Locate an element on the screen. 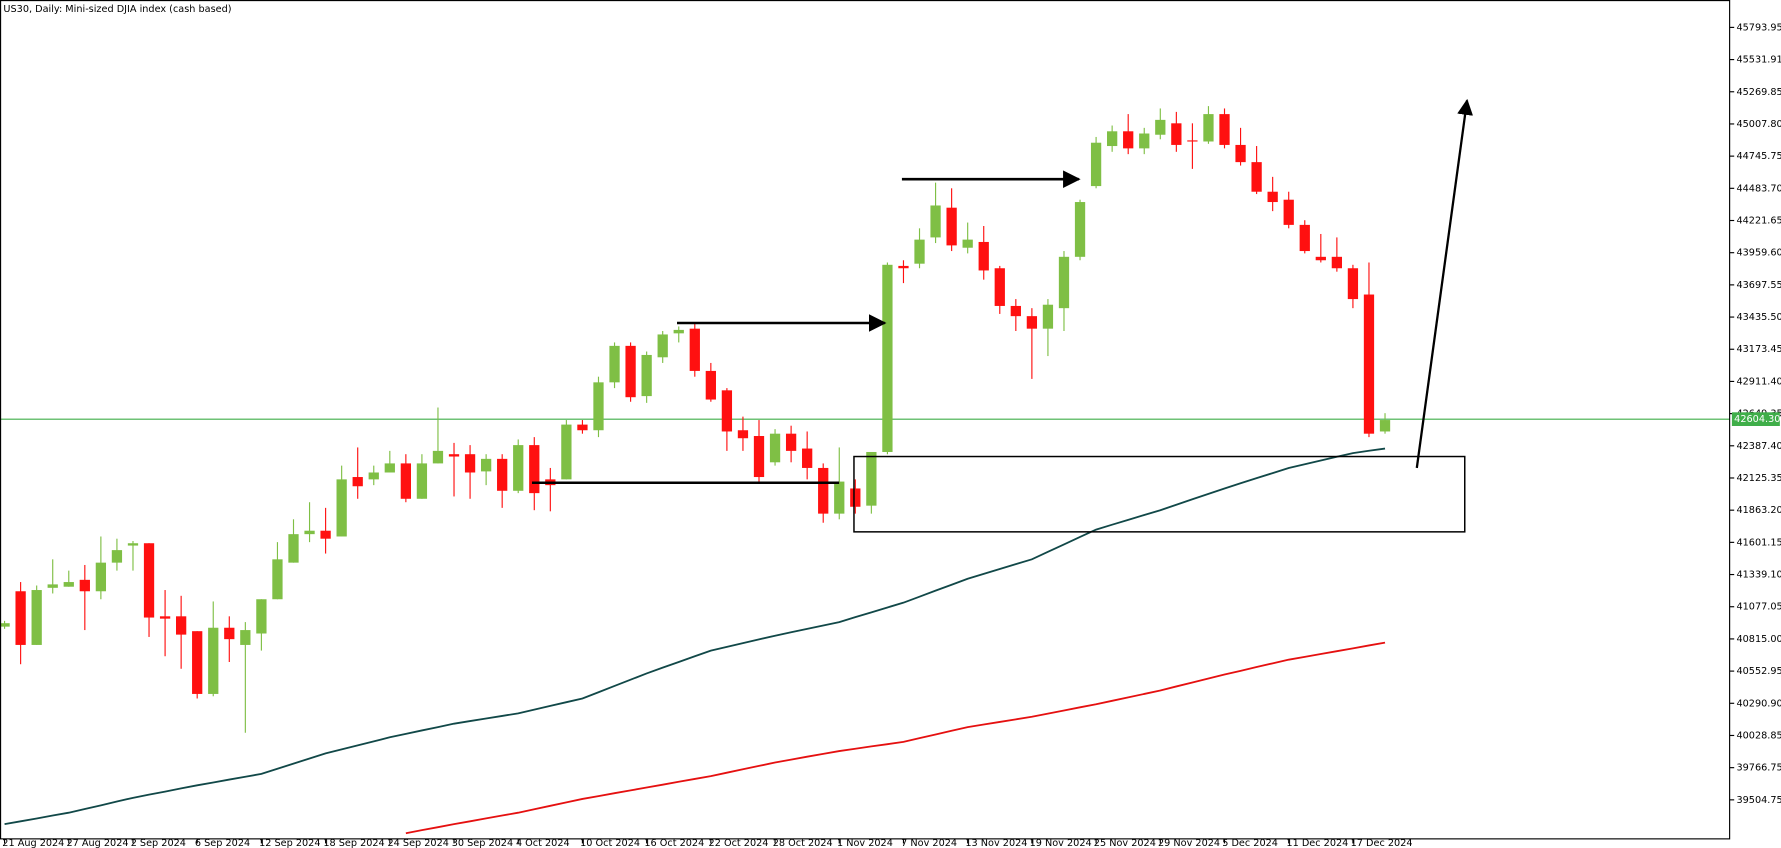 Image resolution: width=1781 pixels, height=848 pixels. arrow is located at coordinates (1444, 283).